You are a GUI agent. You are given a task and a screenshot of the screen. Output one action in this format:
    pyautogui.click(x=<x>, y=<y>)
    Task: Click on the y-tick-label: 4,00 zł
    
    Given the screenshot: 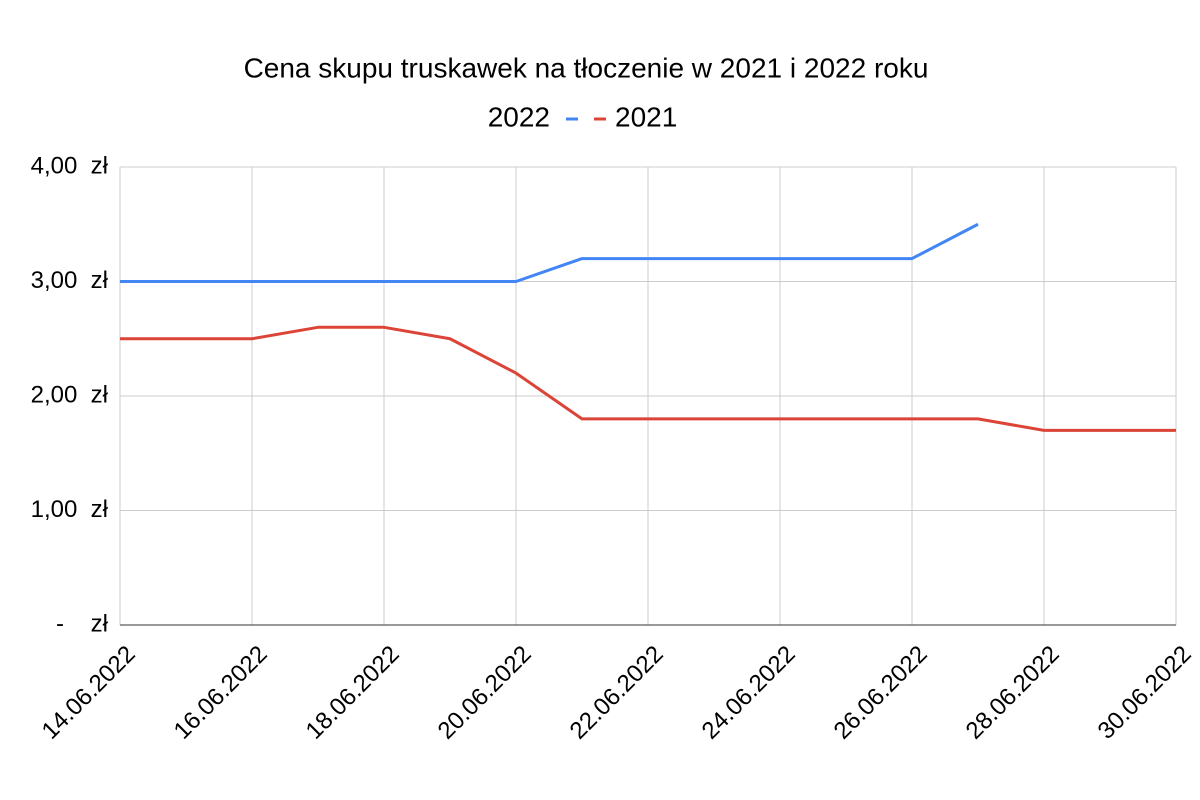 What is the action you would take?
    pyautogui.click(x=70, y=165)
    